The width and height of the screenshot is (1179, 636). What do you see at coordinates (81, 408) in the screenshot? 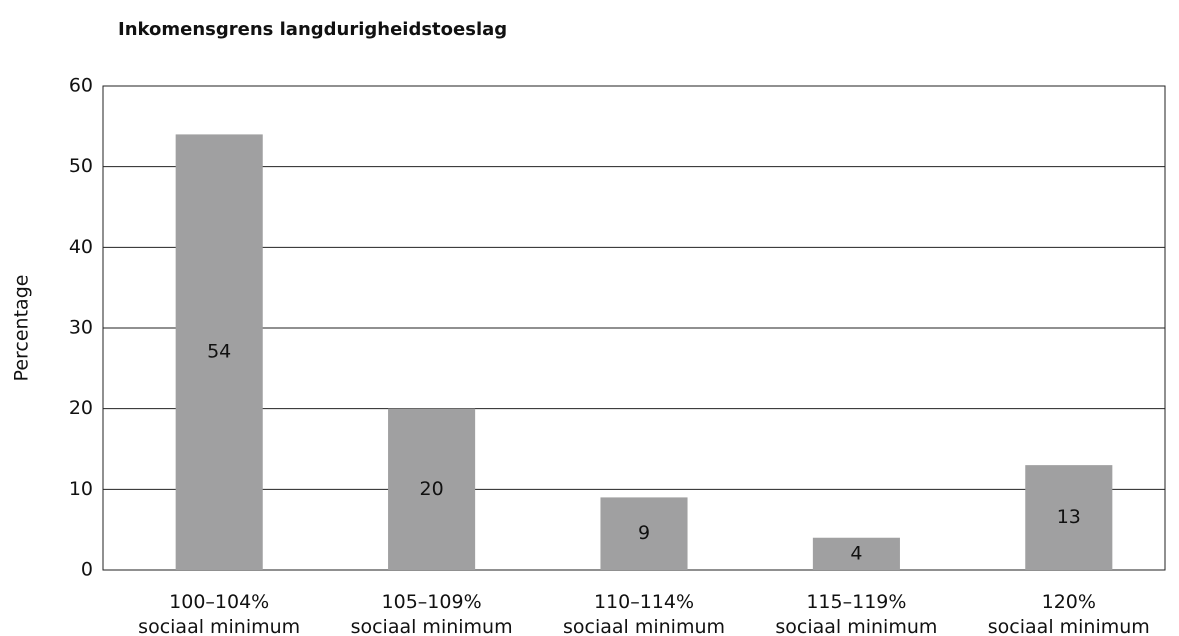
I see `y-tick-label: 20` at bounding box center [81, 408].